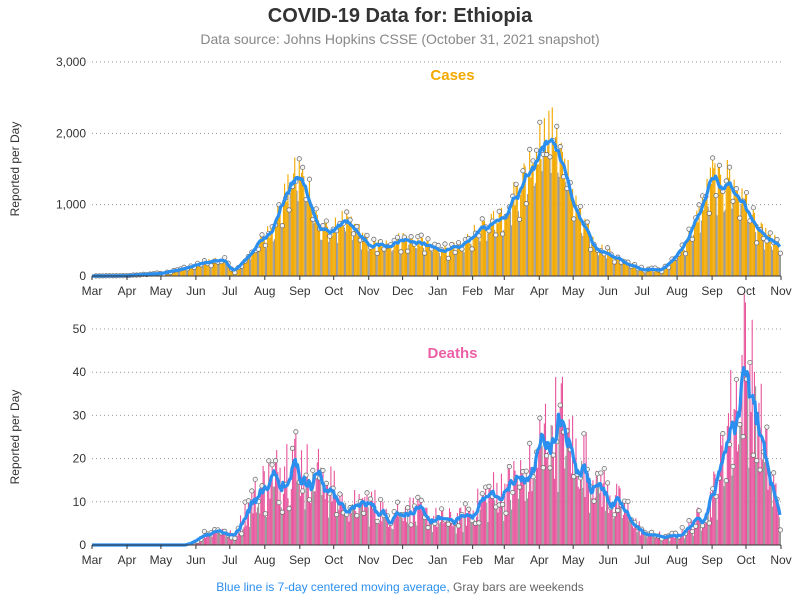  Describe the element at coordinates (641, 560) in the screenshot. I see `x-tick-label: Jul` at that location.